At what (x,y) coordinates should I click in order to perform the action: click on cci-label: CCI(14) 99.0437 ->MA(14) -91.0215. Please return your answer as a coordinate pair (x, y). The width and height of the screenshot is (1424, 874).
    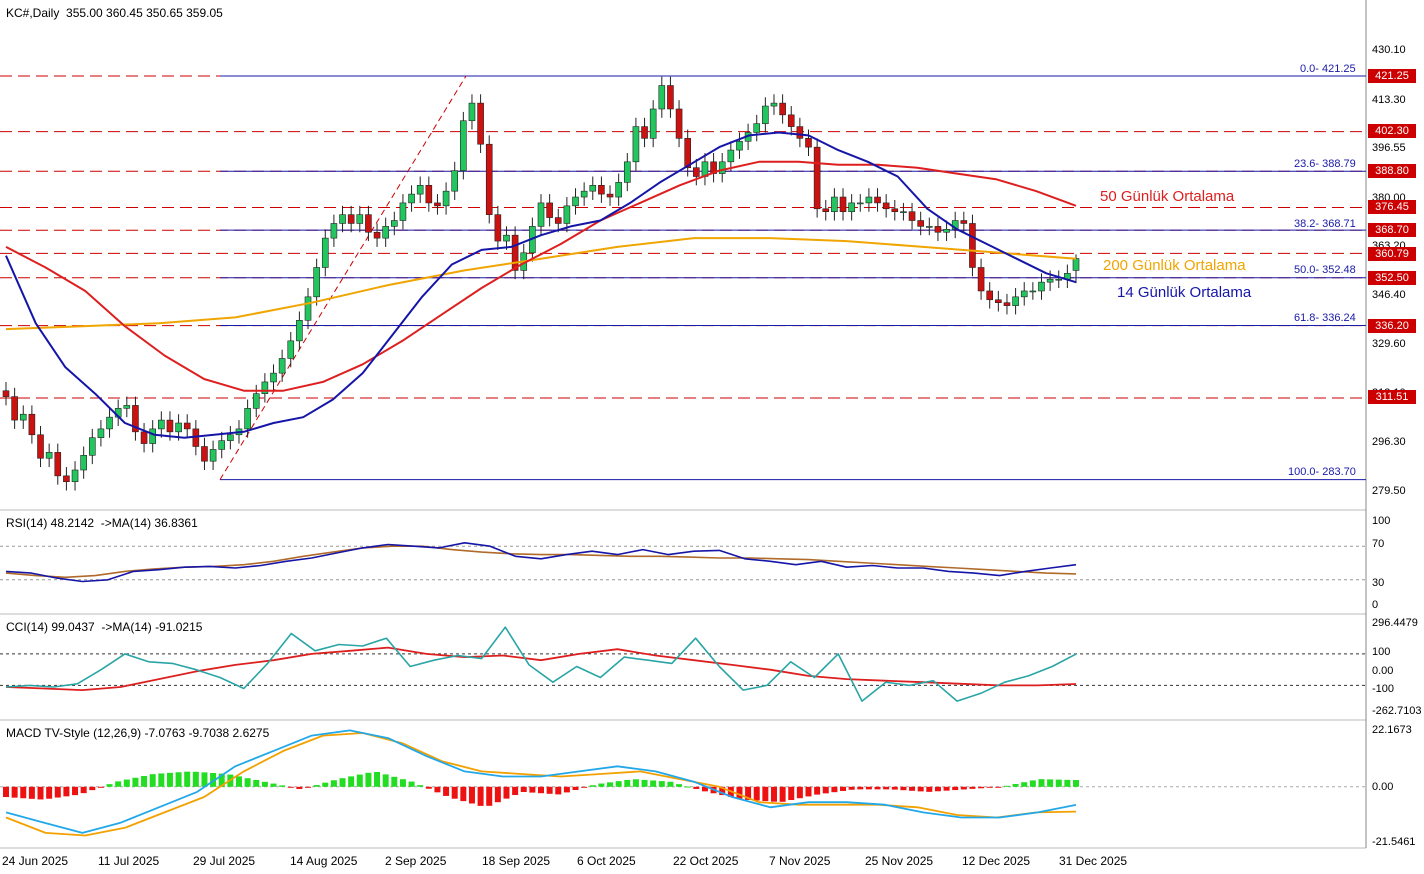
    Looking at the image, I should click on (104, 627).